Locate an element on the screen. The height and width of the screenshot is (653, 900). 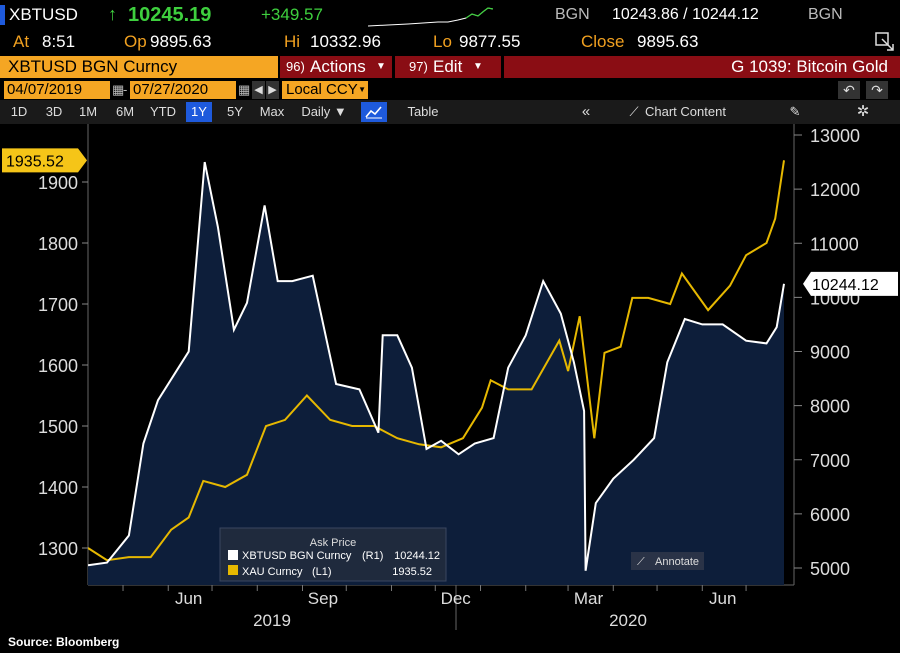
range-button-1y: 1Y is located at coordinates (199, 112).